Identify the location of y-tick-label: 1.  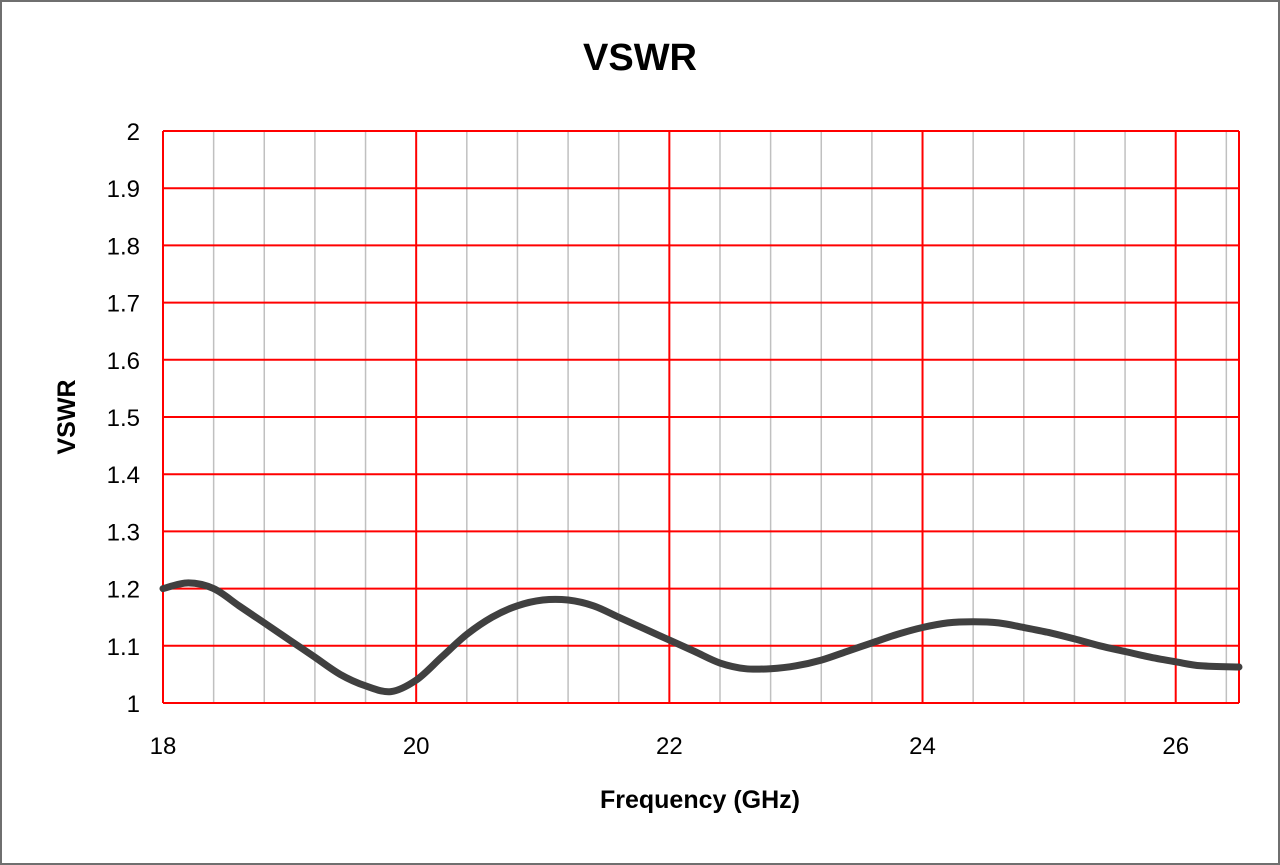
(133, 704).